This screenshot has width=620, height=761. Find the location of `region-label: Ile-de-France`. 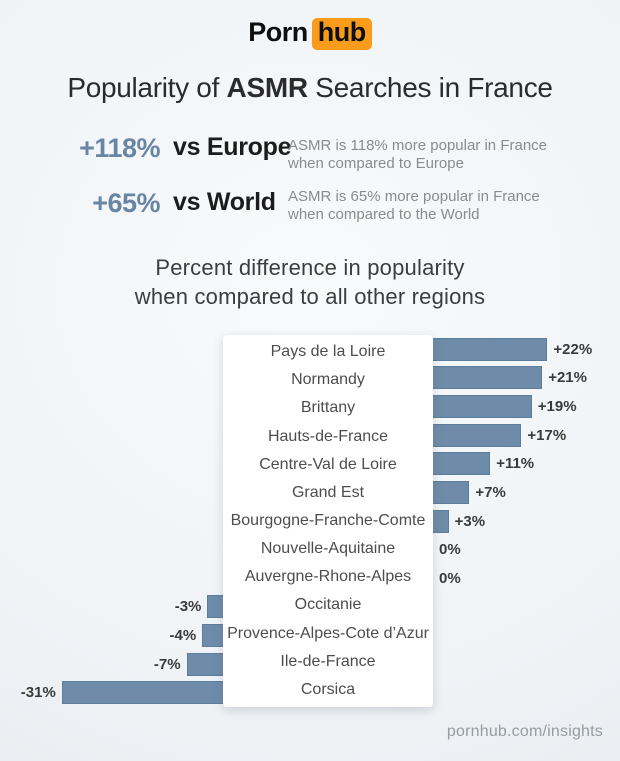

region-label: Ile-de-France is located at coordinates (328, 661).